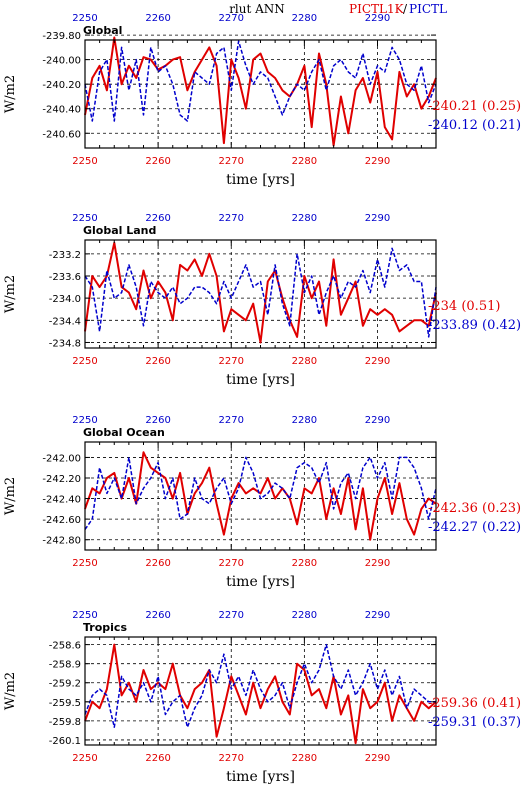 The image size is (529, 798). I want to click on y-tick-label: -259.5, so click(65, 703).